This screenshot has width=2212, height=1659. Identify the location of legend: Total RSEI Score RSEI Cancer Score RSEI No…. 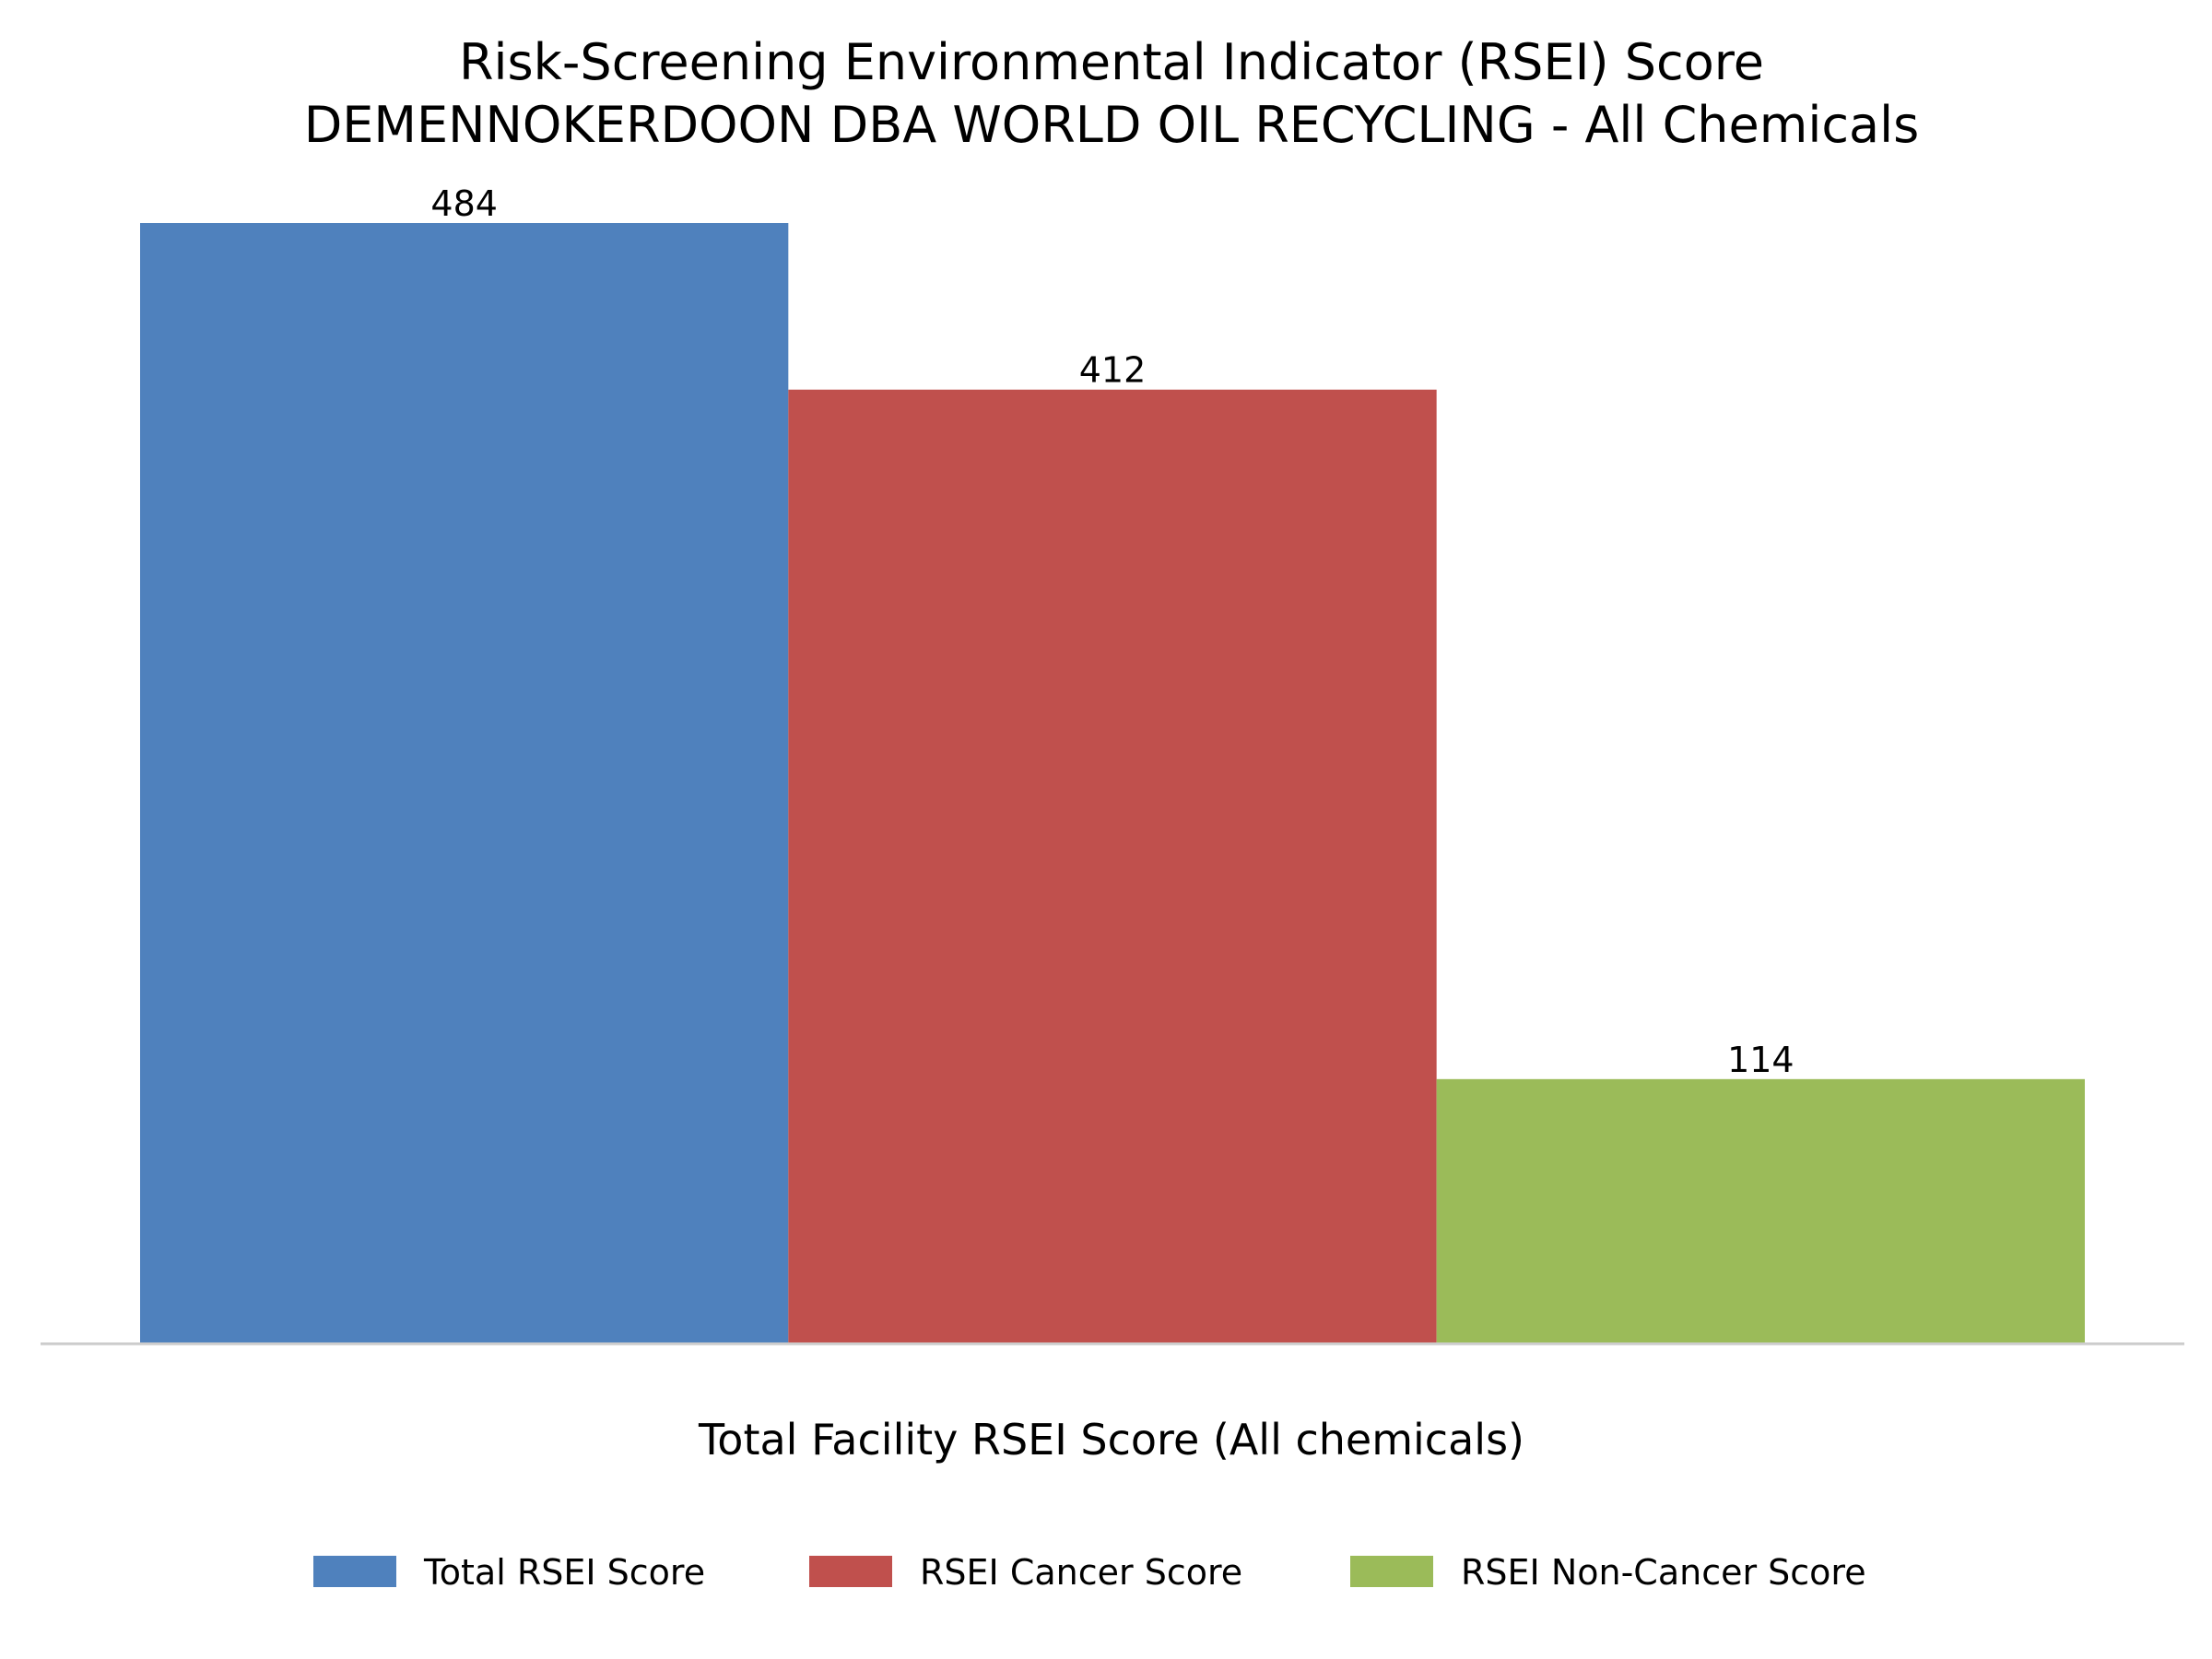
(1089, 1572).